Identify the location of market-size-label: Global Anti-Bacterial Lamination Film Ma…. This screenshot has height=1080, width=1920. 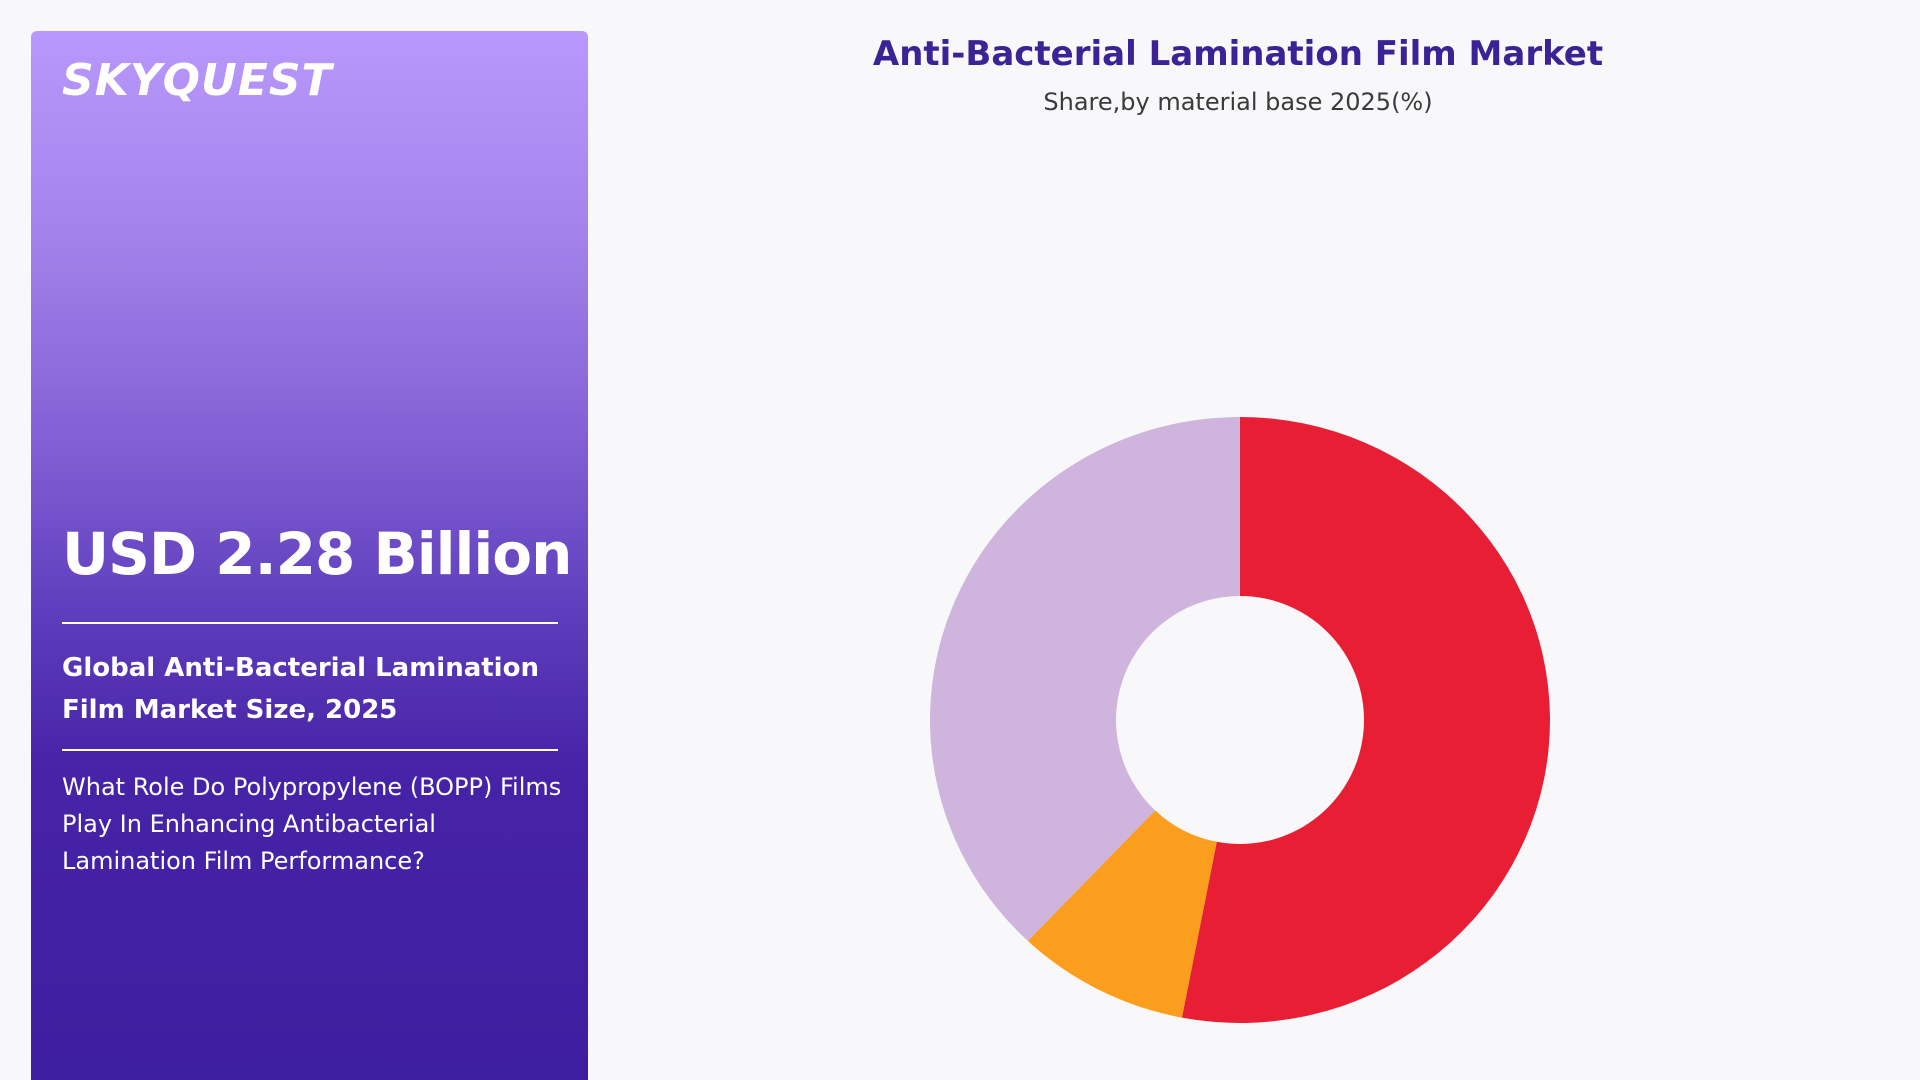
(300, 689).